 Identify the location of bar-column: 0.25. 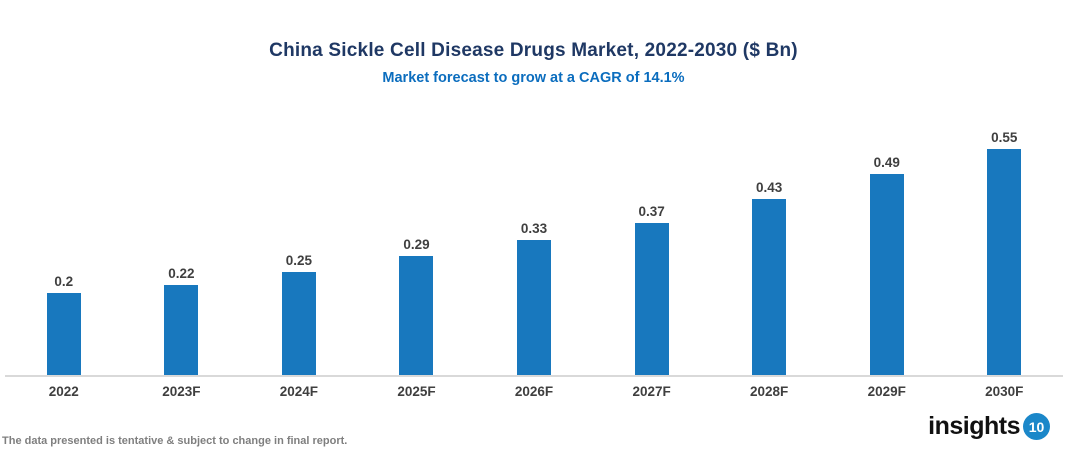
(299, 314).